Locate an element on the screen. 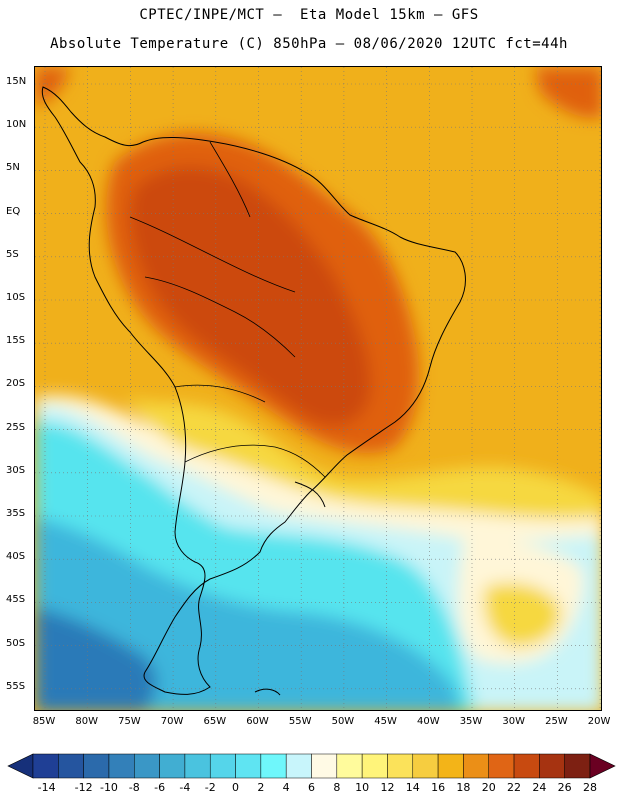  longitude-tick-label: 35W is located at coordinates (471, 721).